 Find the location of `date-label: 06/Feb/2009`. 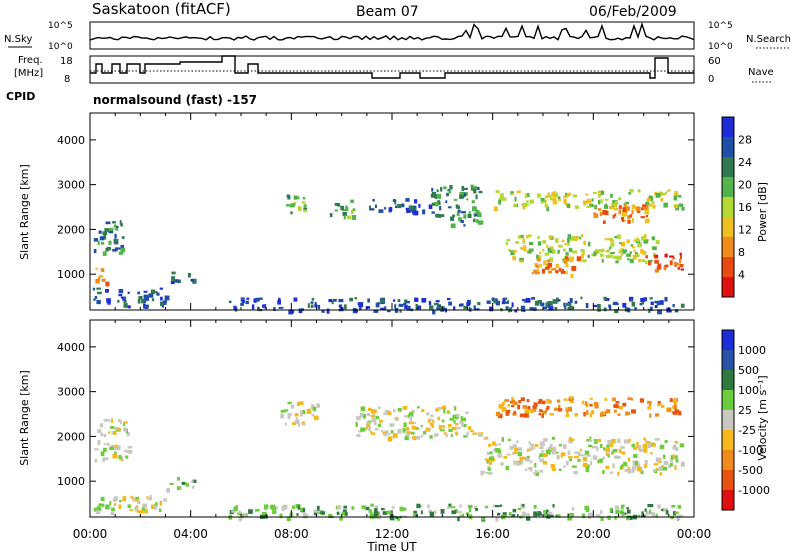

date-label: 06/Feb/2009 is located at coordinates (633, 12).